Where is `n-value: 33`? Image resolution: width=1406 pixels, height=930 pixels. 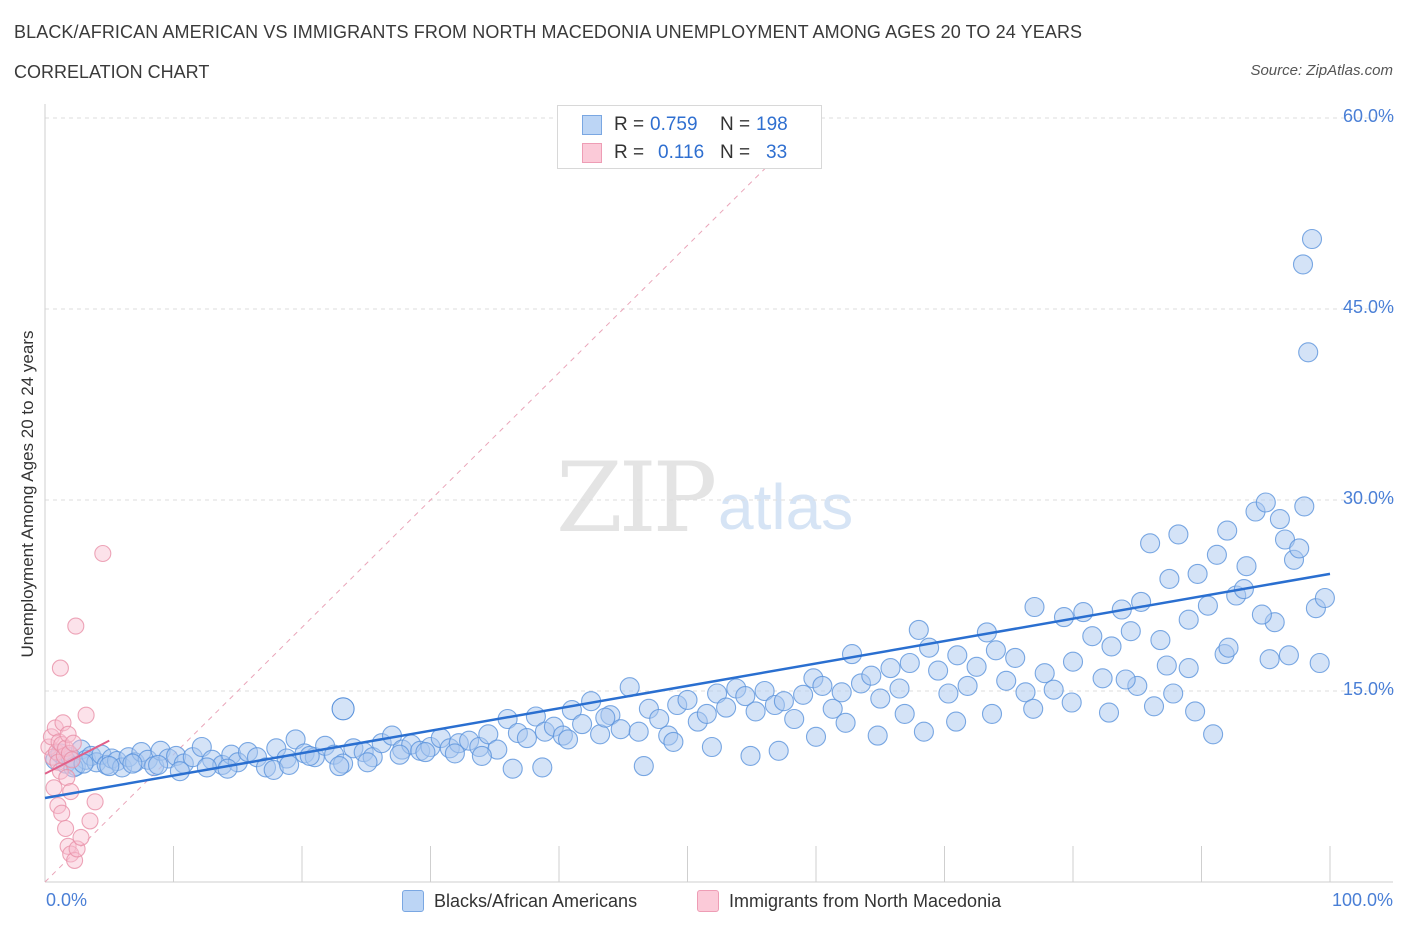 n-value: 33 is located at coordinates (777, 152).